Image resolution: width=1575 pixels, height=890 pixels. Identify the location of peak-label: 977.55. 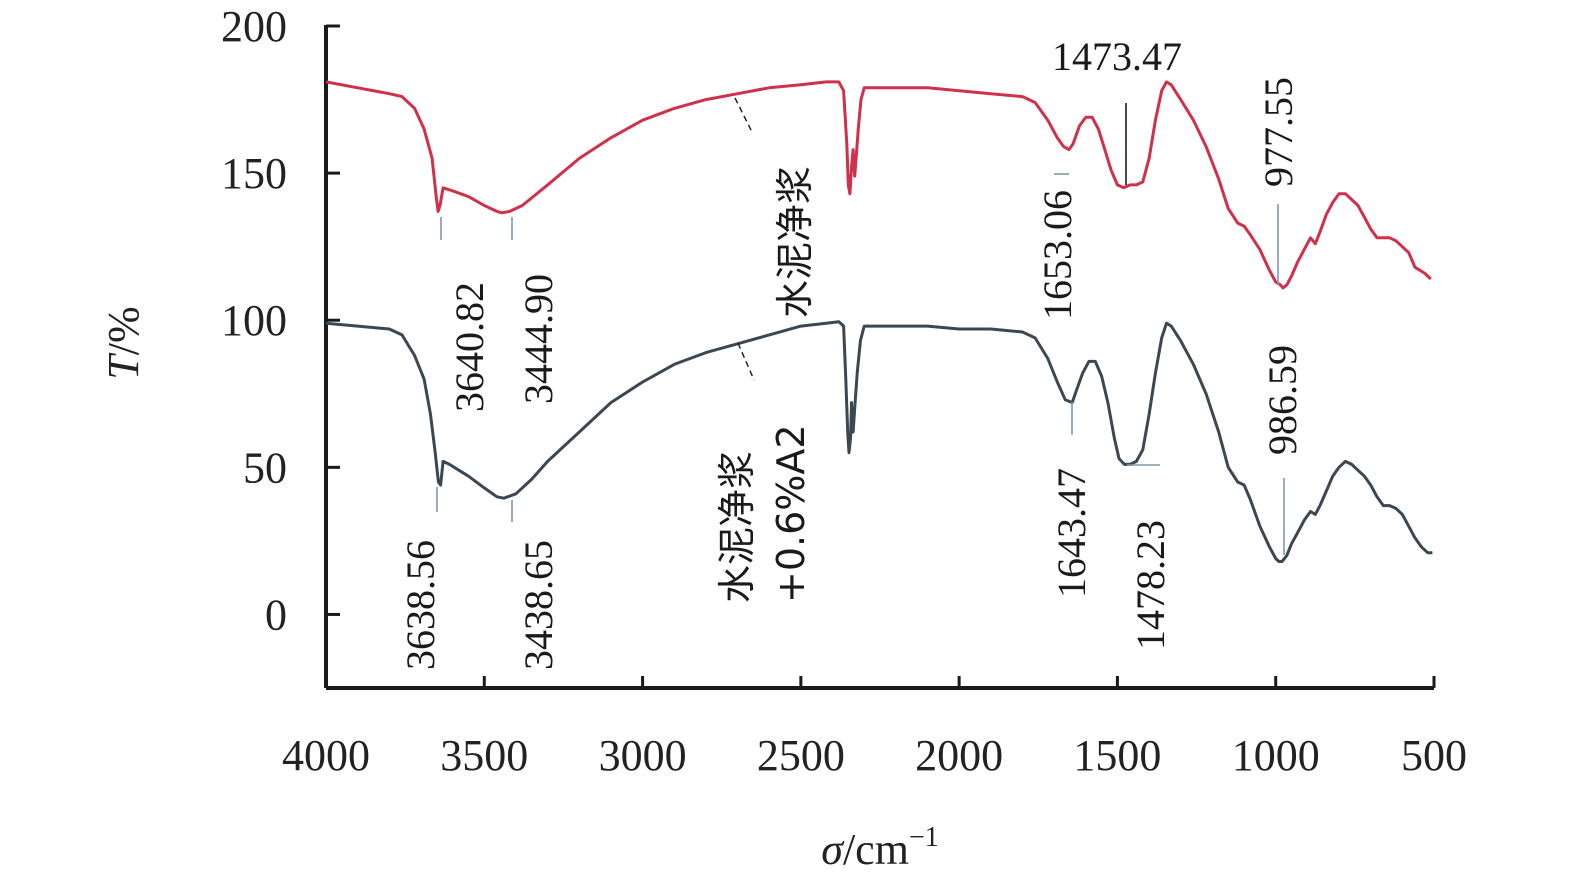
(1278, 132).